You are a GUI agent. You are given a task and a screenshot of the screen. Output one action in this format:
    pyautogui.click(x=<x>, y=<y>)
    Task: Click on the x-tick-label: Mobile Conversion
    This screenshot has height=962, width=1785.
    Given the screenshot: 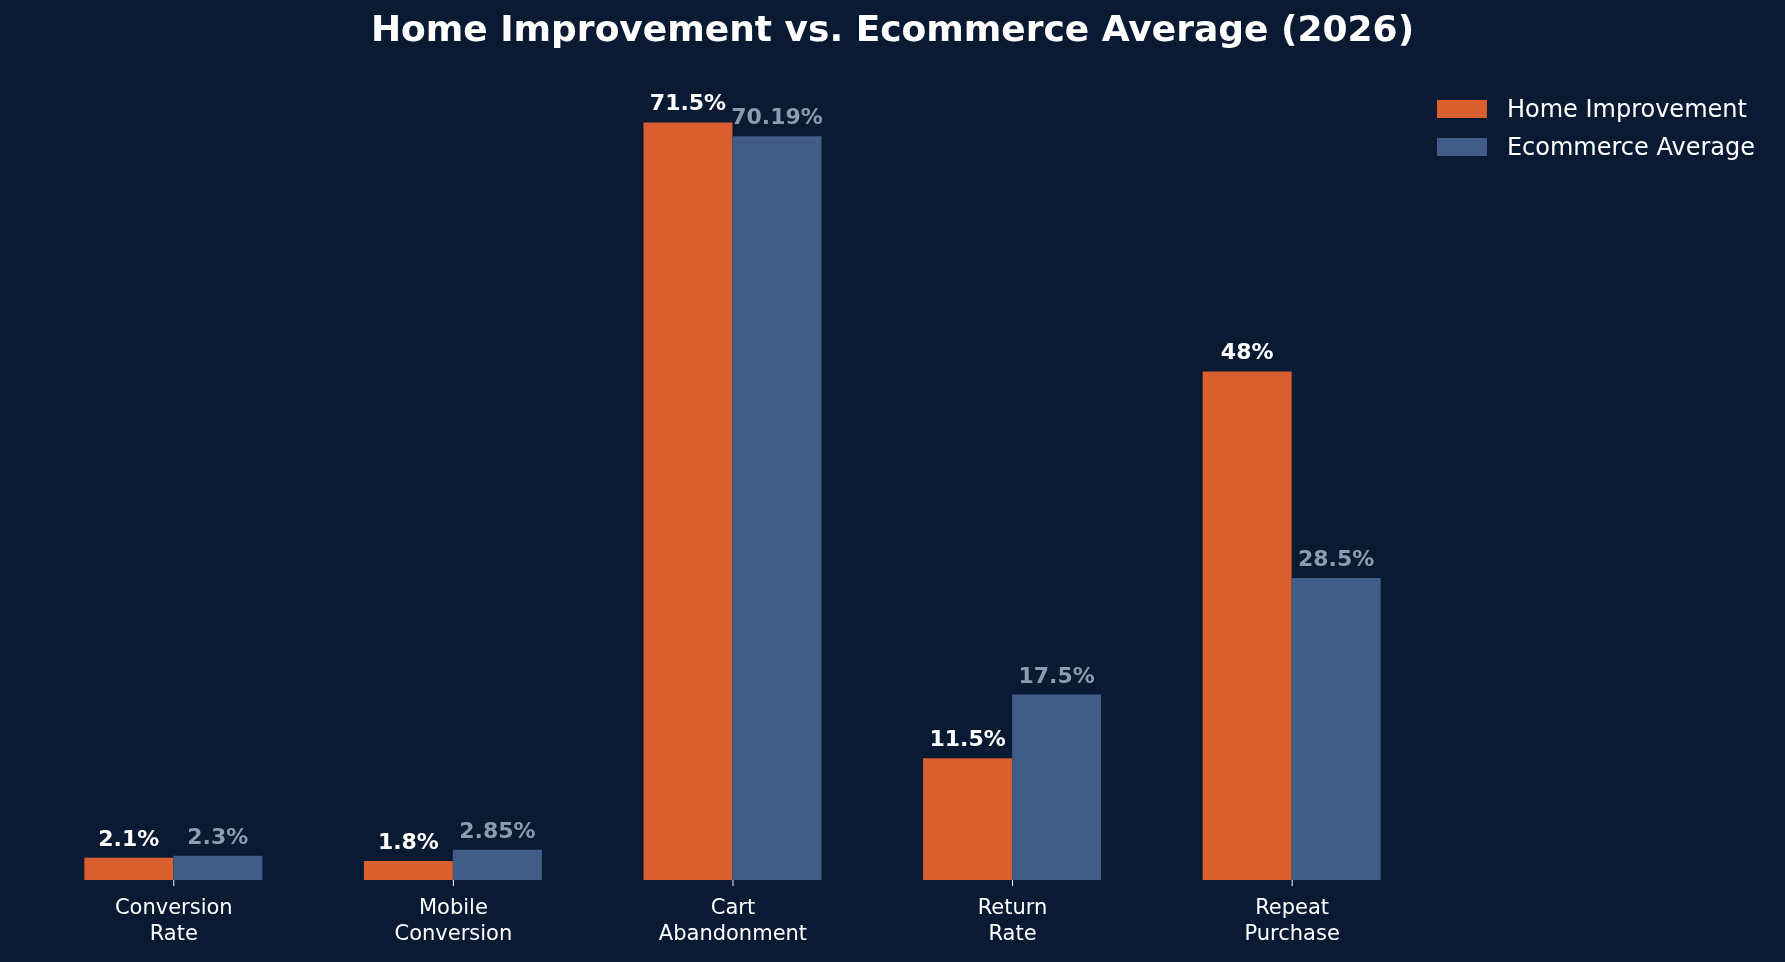 What is the action you would take?
    pyautogui.click(x=453, y=920)
    